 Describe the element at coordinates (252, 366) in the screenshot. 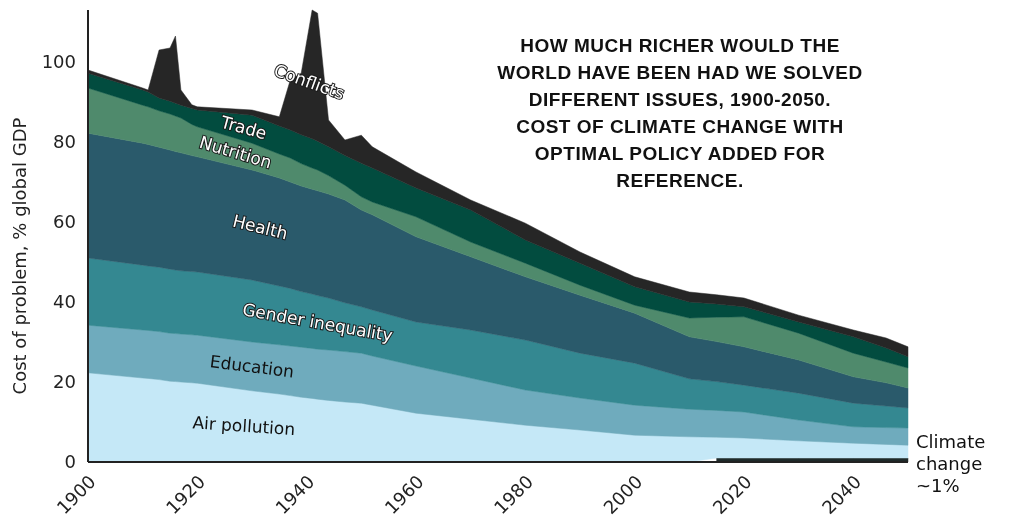

I see `series-label: Education` at that location.